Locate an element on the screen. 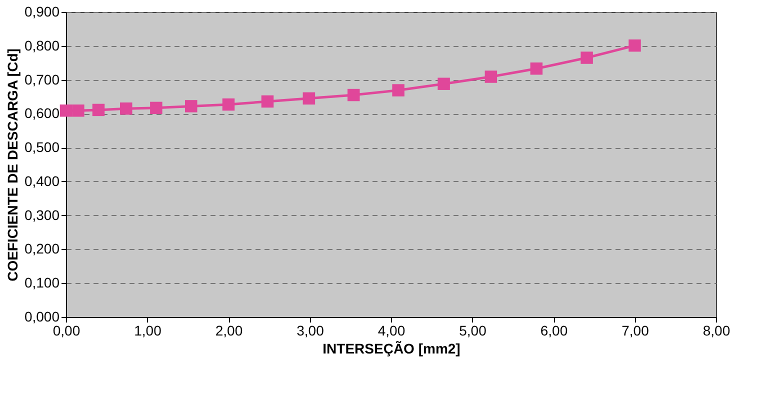 This screenshot has height=408, width=776. y-tick-label: 0,900 is located at coordinates (42, 12).